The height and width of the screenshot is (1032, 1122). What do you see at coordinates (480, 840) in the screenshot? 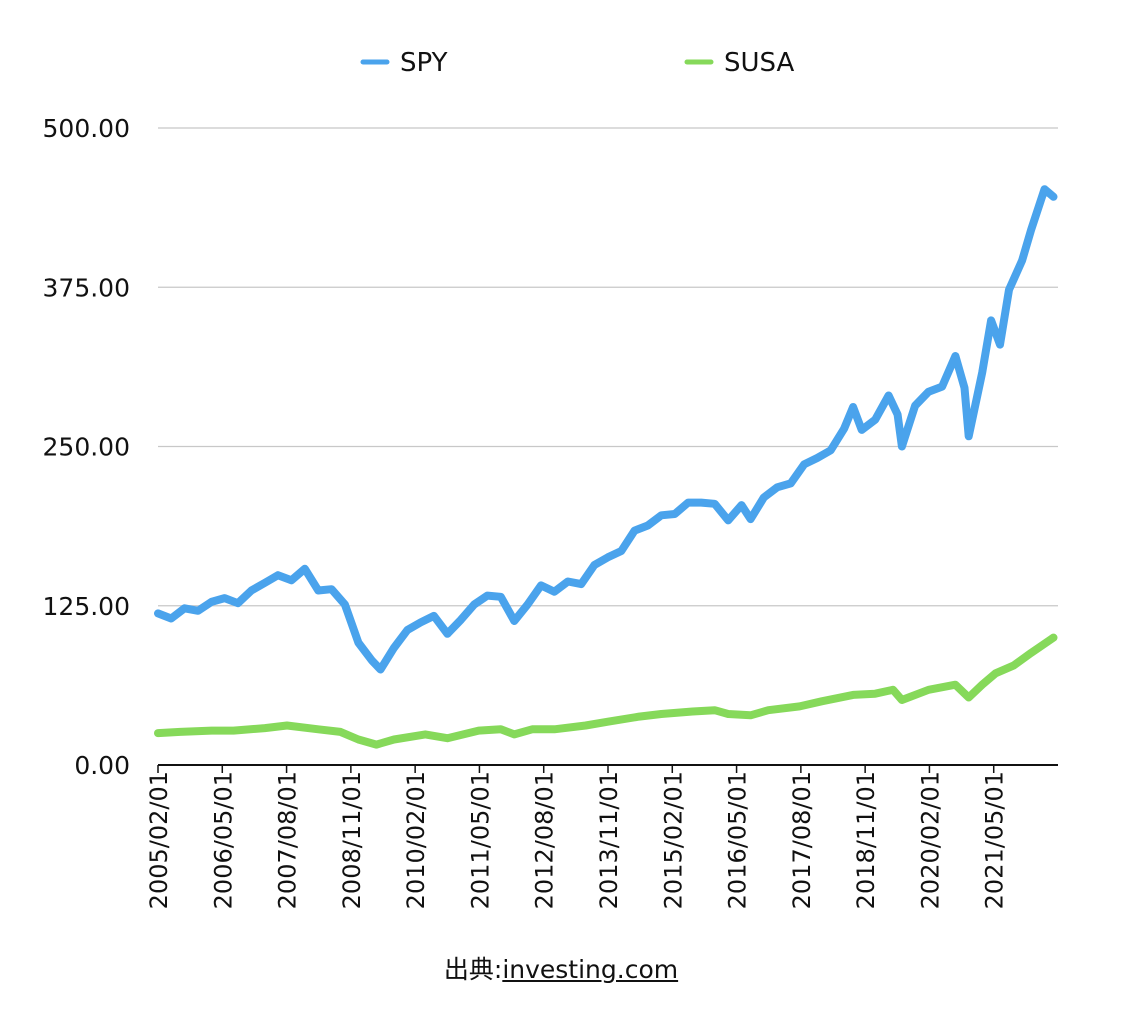
I see `x-tick-label: 2011/05/01` at bounding box center [480, 840].